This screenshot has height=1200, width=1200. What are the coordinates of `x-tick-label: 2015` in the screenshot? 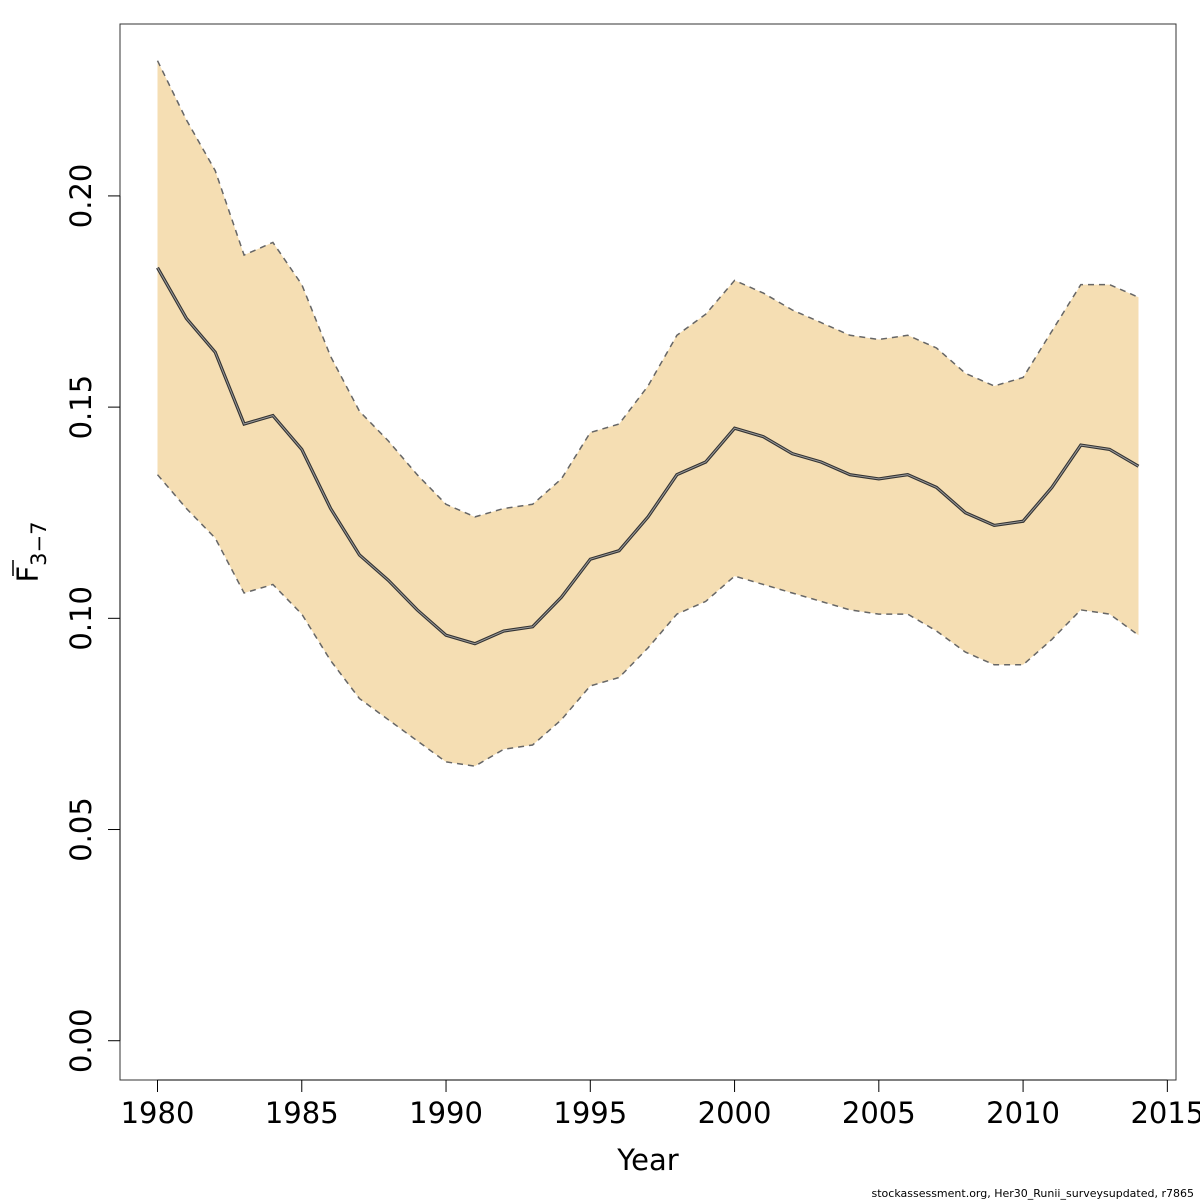 It's located at (1165, 1113).